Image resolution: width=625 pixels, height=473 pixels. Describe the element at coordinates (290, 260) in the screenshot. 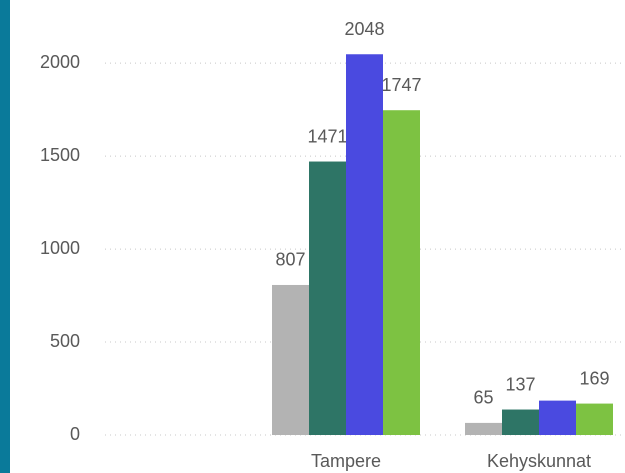

I see `value-label: 807` at that location.